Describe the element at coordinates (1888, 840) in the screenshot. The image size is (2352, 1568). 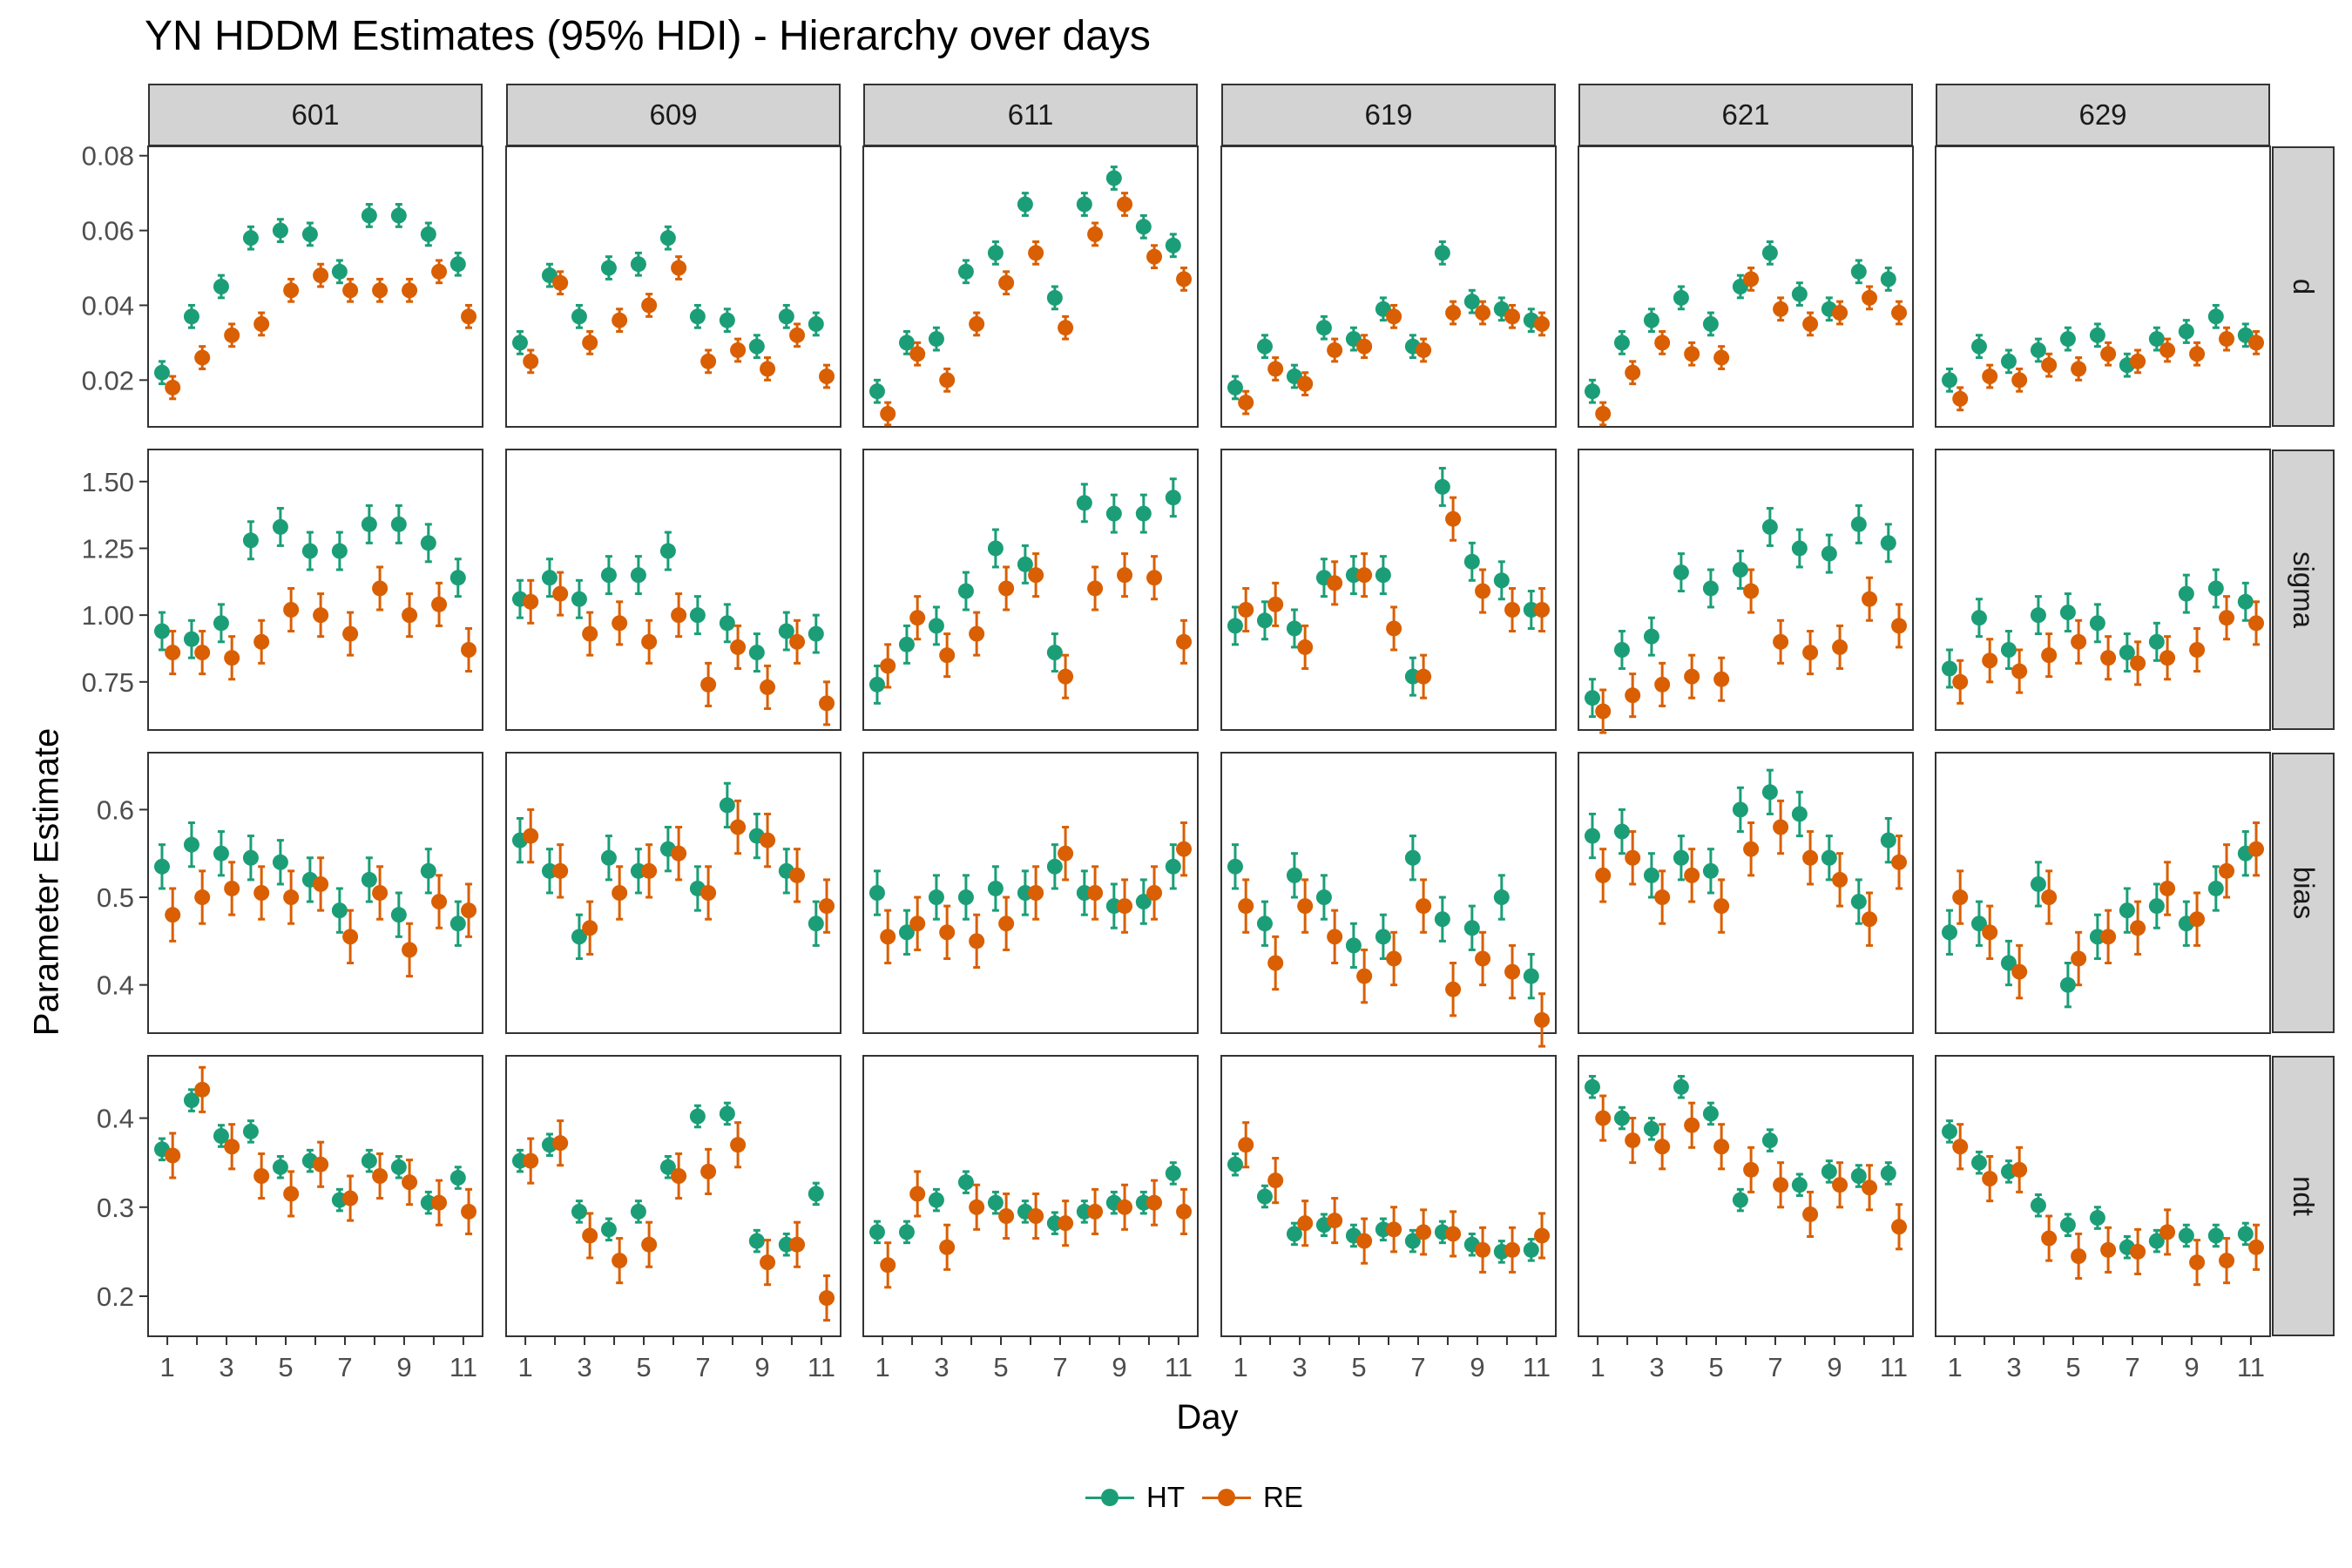
I see `point-ht-621-bias-day11` at that location.